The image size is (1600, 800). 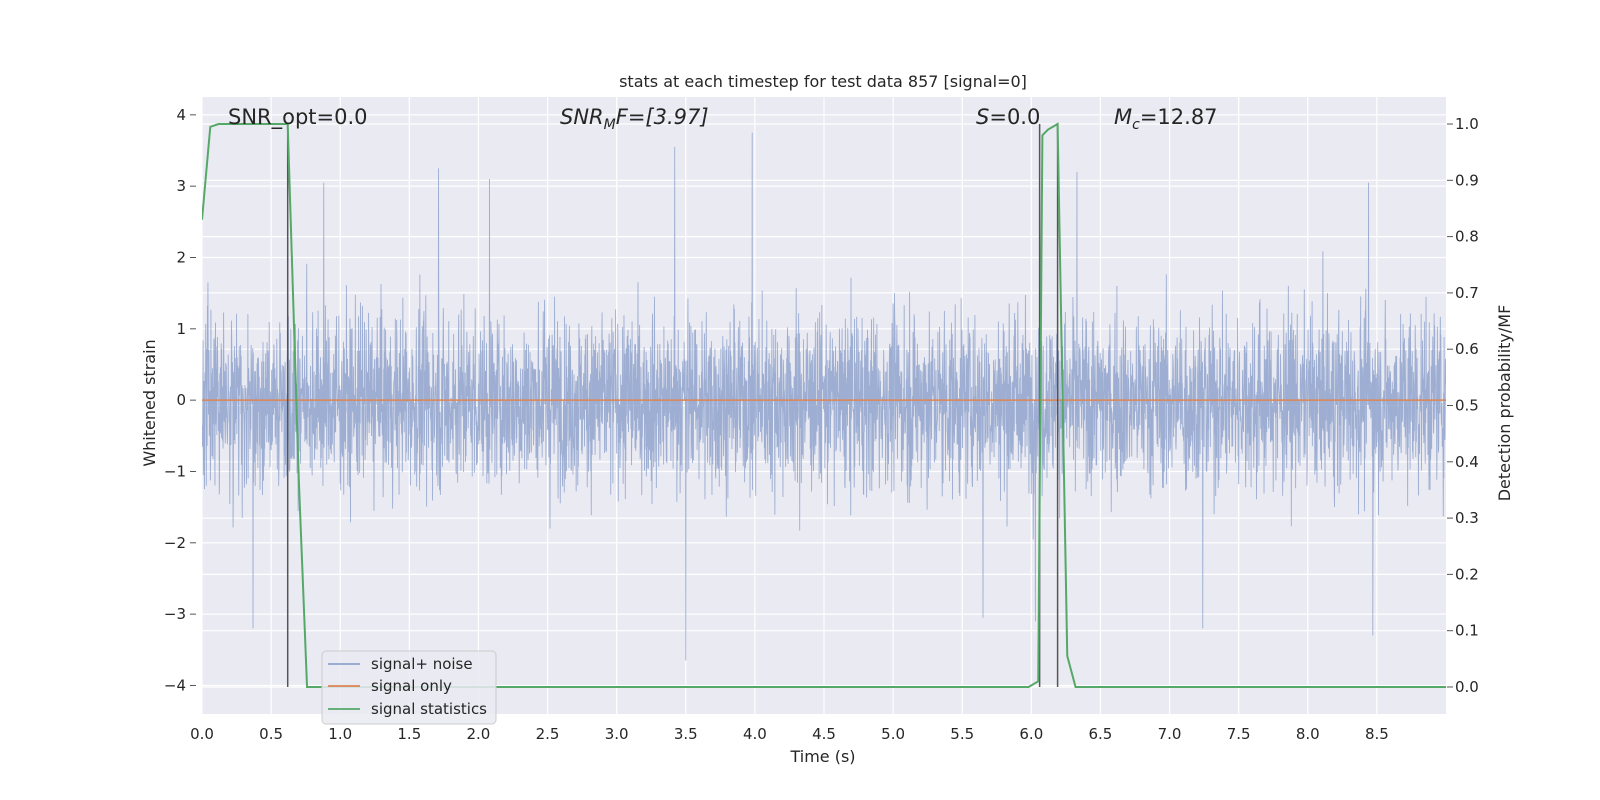 What do you see at coordinates (962, 734) in the screenshot?
I see `x-tick-label: 5.5` at bounding box center [962, 734].